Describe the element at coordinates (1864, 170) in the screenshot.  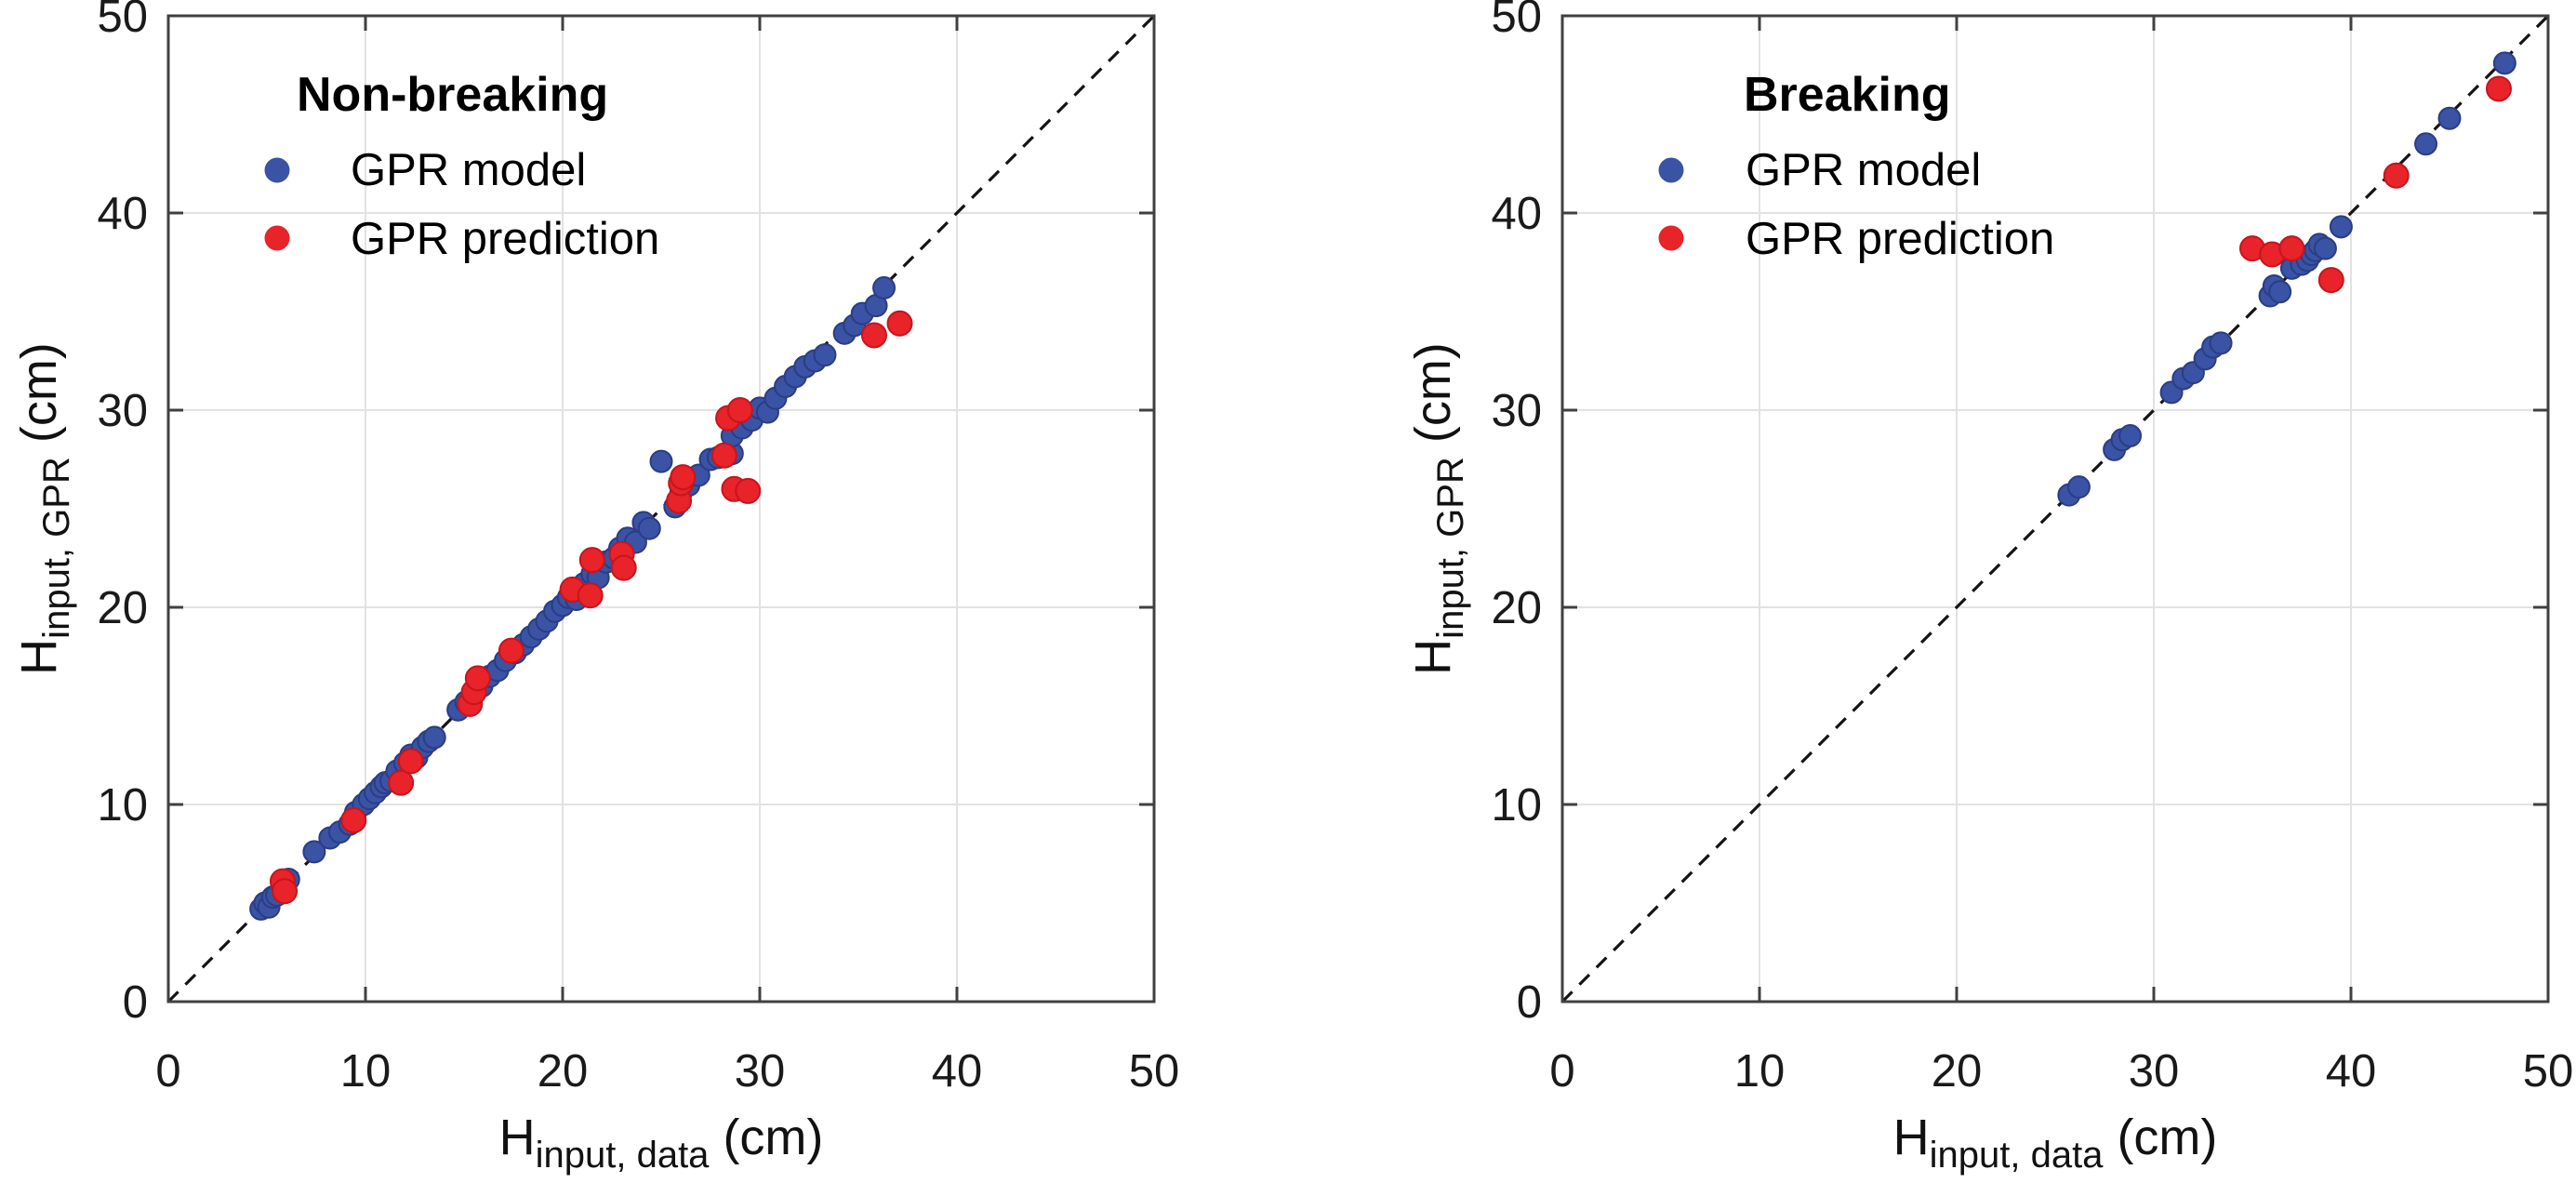
I see `right-legend-label-model: GPR model` at that location.